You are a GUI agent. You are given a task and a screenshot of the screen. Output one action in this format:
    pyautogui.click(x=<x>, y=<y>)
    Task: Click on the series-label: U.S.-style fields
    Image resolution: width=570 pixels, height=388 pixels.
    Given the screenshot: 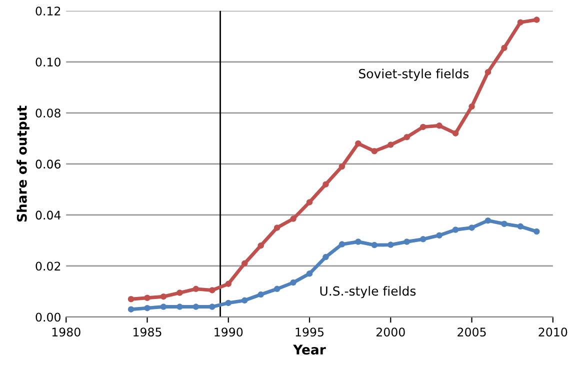 What is the action you would take?
    pyautogui.click(x=368, y=292)
    